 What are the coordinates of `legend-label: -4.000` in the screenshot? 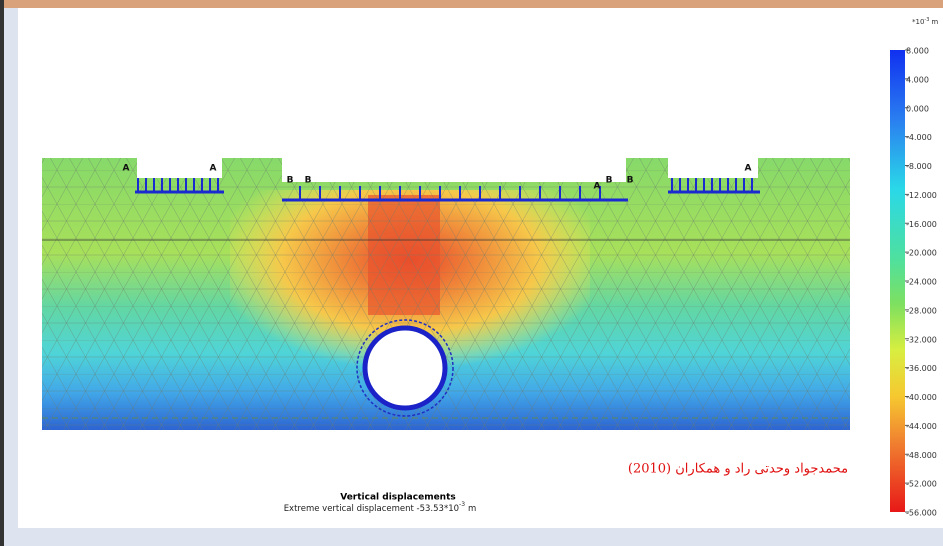 It's located at (919, 137).